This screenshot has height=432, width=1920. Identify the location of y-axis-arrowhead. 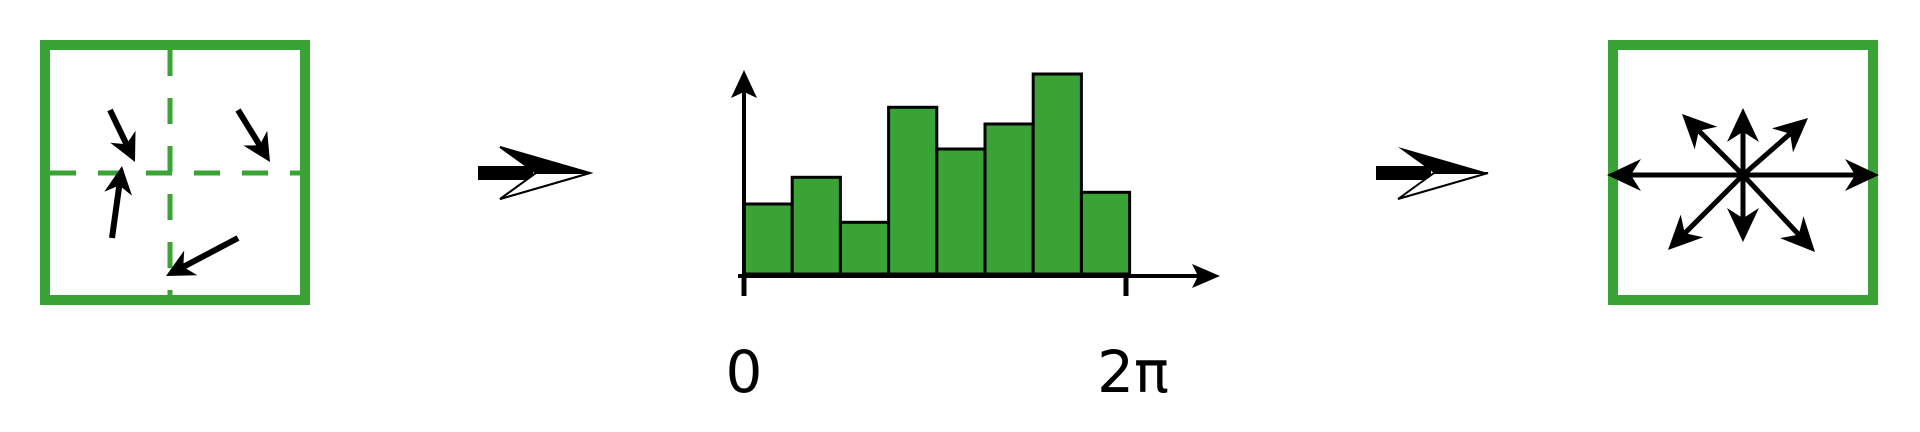
(744, 84).